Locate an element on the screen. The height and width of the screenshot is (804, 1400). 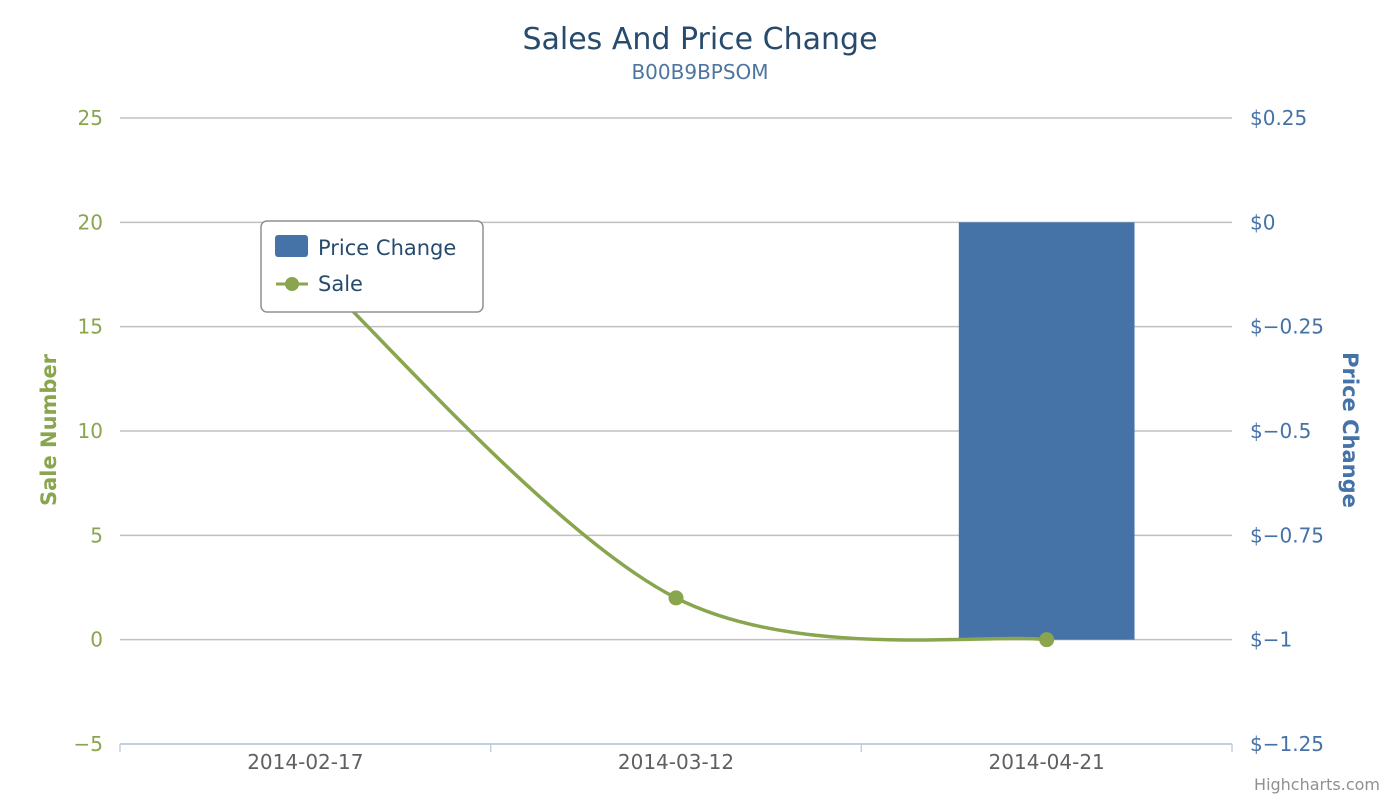
y-axis-left: −5 0 5 10 15 20 25 is located at coordinates (88, 431).